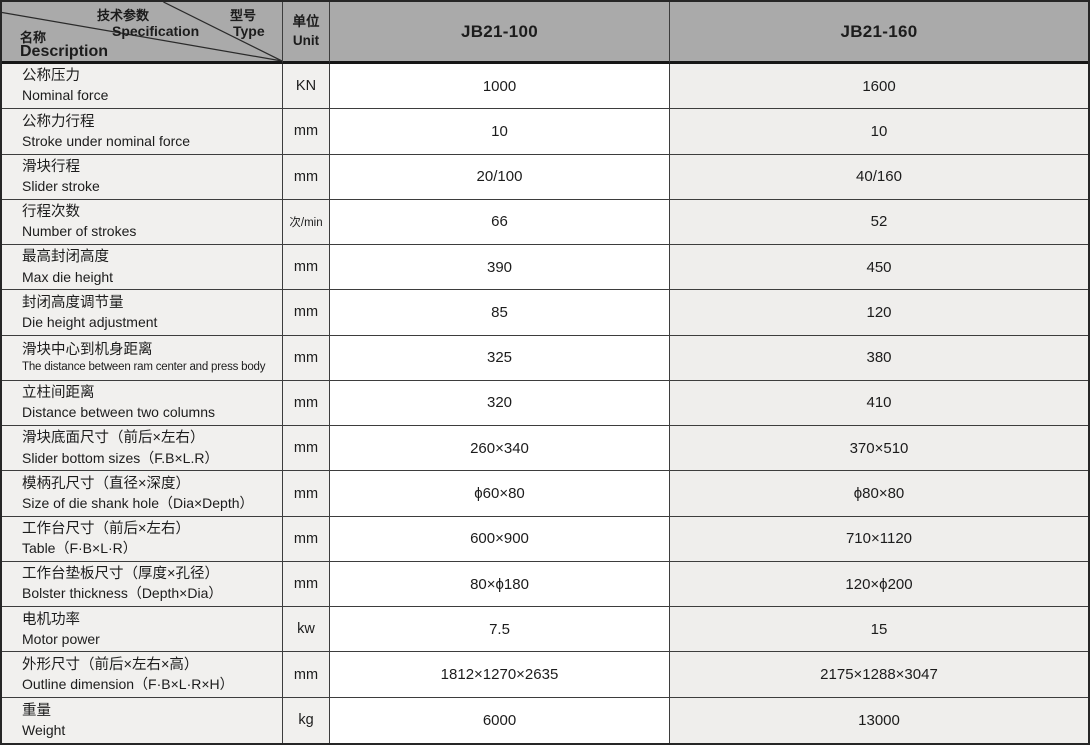  What do you see at coordinates (113, 438) in the screenshot?
I see `row-label-cn: 滑块底面尺寸（前后×左右）` at bounding box center [113, 438].